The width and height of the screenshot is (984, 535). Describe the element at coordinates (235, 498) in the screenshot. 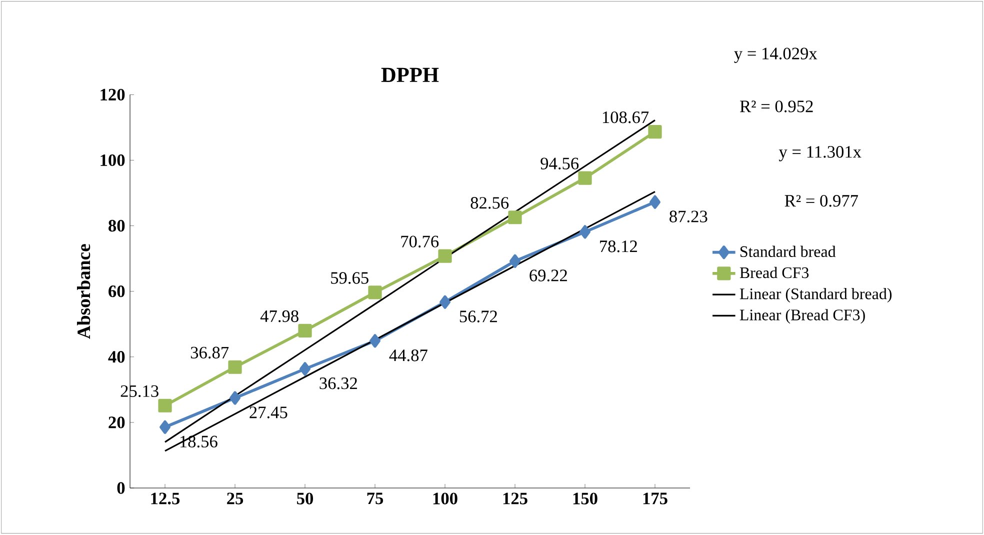

I see `x-tick-label: 25` at that location.